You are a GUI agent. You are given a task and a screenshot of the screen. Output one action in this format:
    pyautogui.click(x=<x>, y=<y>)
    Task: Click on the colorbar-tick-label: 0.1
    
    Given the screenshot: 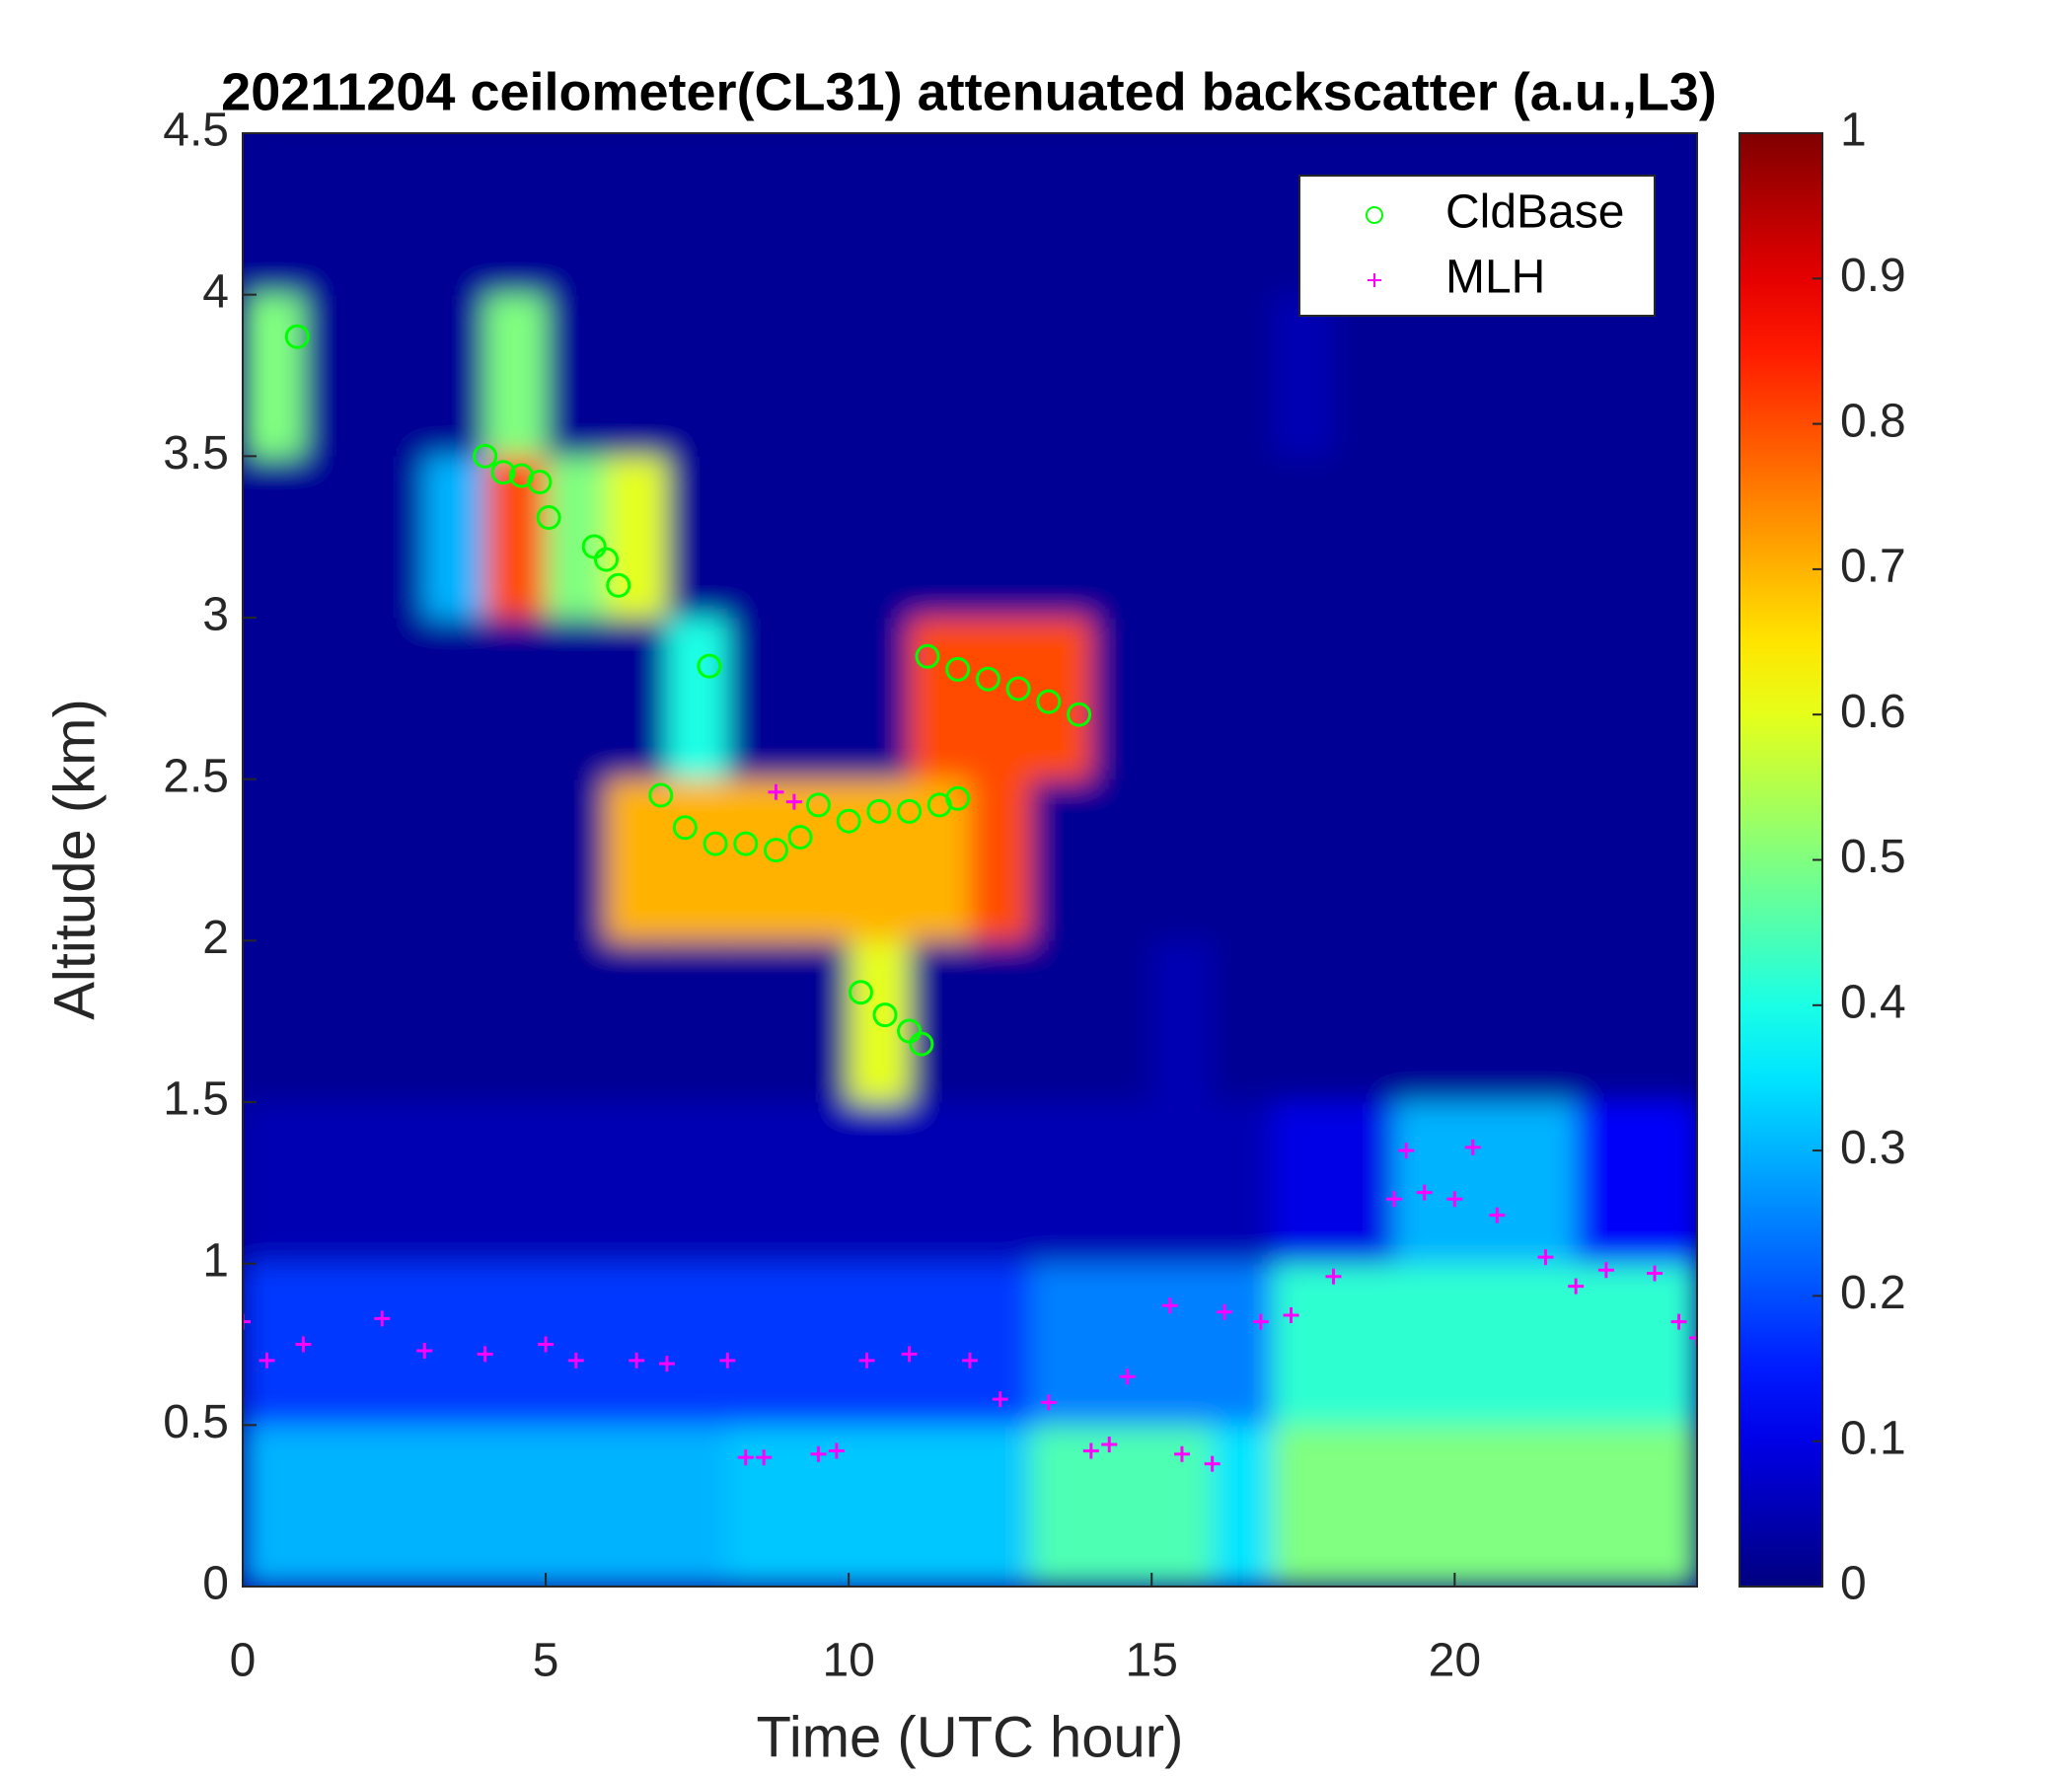 What is the action you would take?
    pyautogui.click(x=1873, y=1438)
    